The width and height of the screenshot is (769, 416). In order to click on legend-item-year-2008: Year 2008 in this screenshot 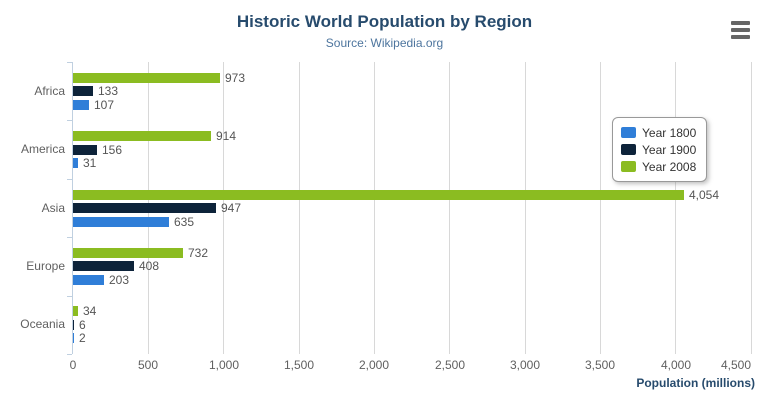, I will do `click(658, 166)`.